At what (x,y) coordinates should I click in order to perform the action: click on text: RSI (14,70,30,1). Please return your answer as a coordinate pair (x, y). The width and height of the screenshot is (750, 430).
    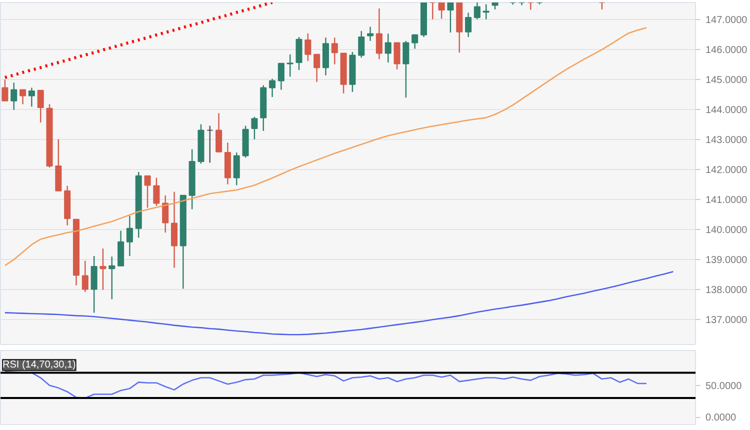
    Looking at the image, I should click on (39, 365).